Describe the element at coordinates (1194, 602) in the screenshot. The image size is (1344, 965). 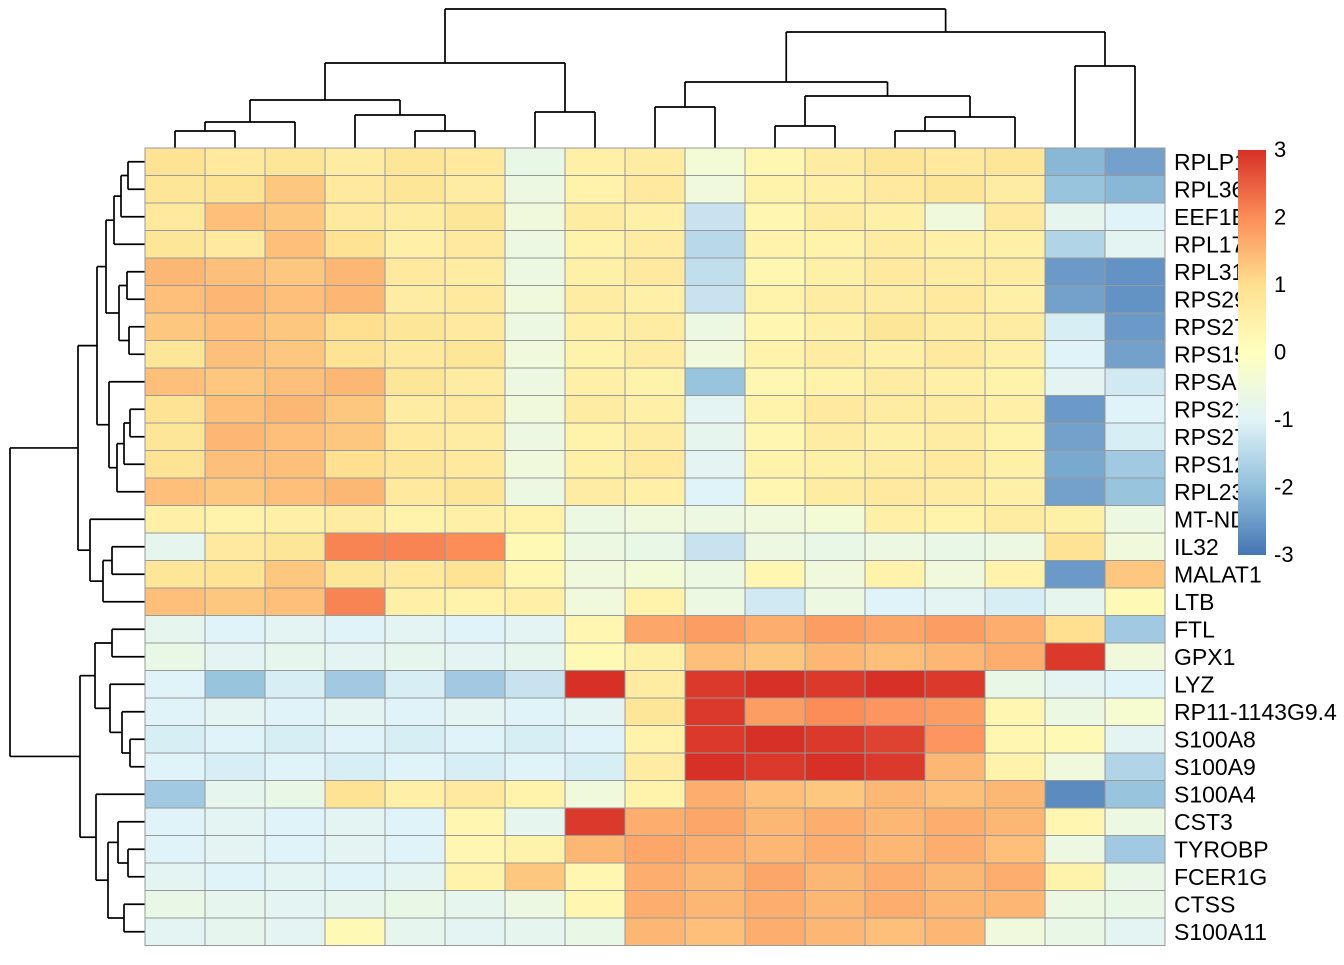
I see `row-label: LTB` at that location.